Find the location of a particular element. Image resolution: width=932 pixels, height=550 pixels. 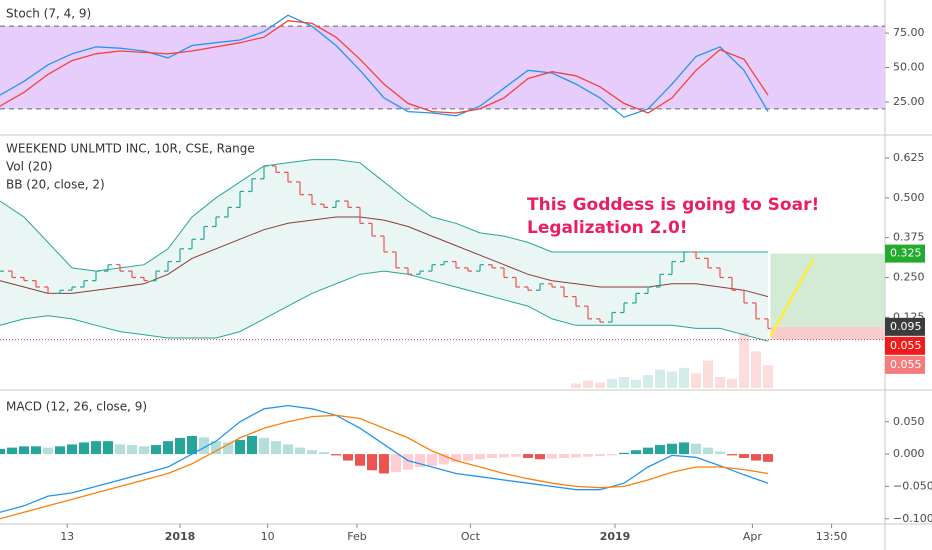

y-tick-label: 0.625 is located at coordinates (909, 157).